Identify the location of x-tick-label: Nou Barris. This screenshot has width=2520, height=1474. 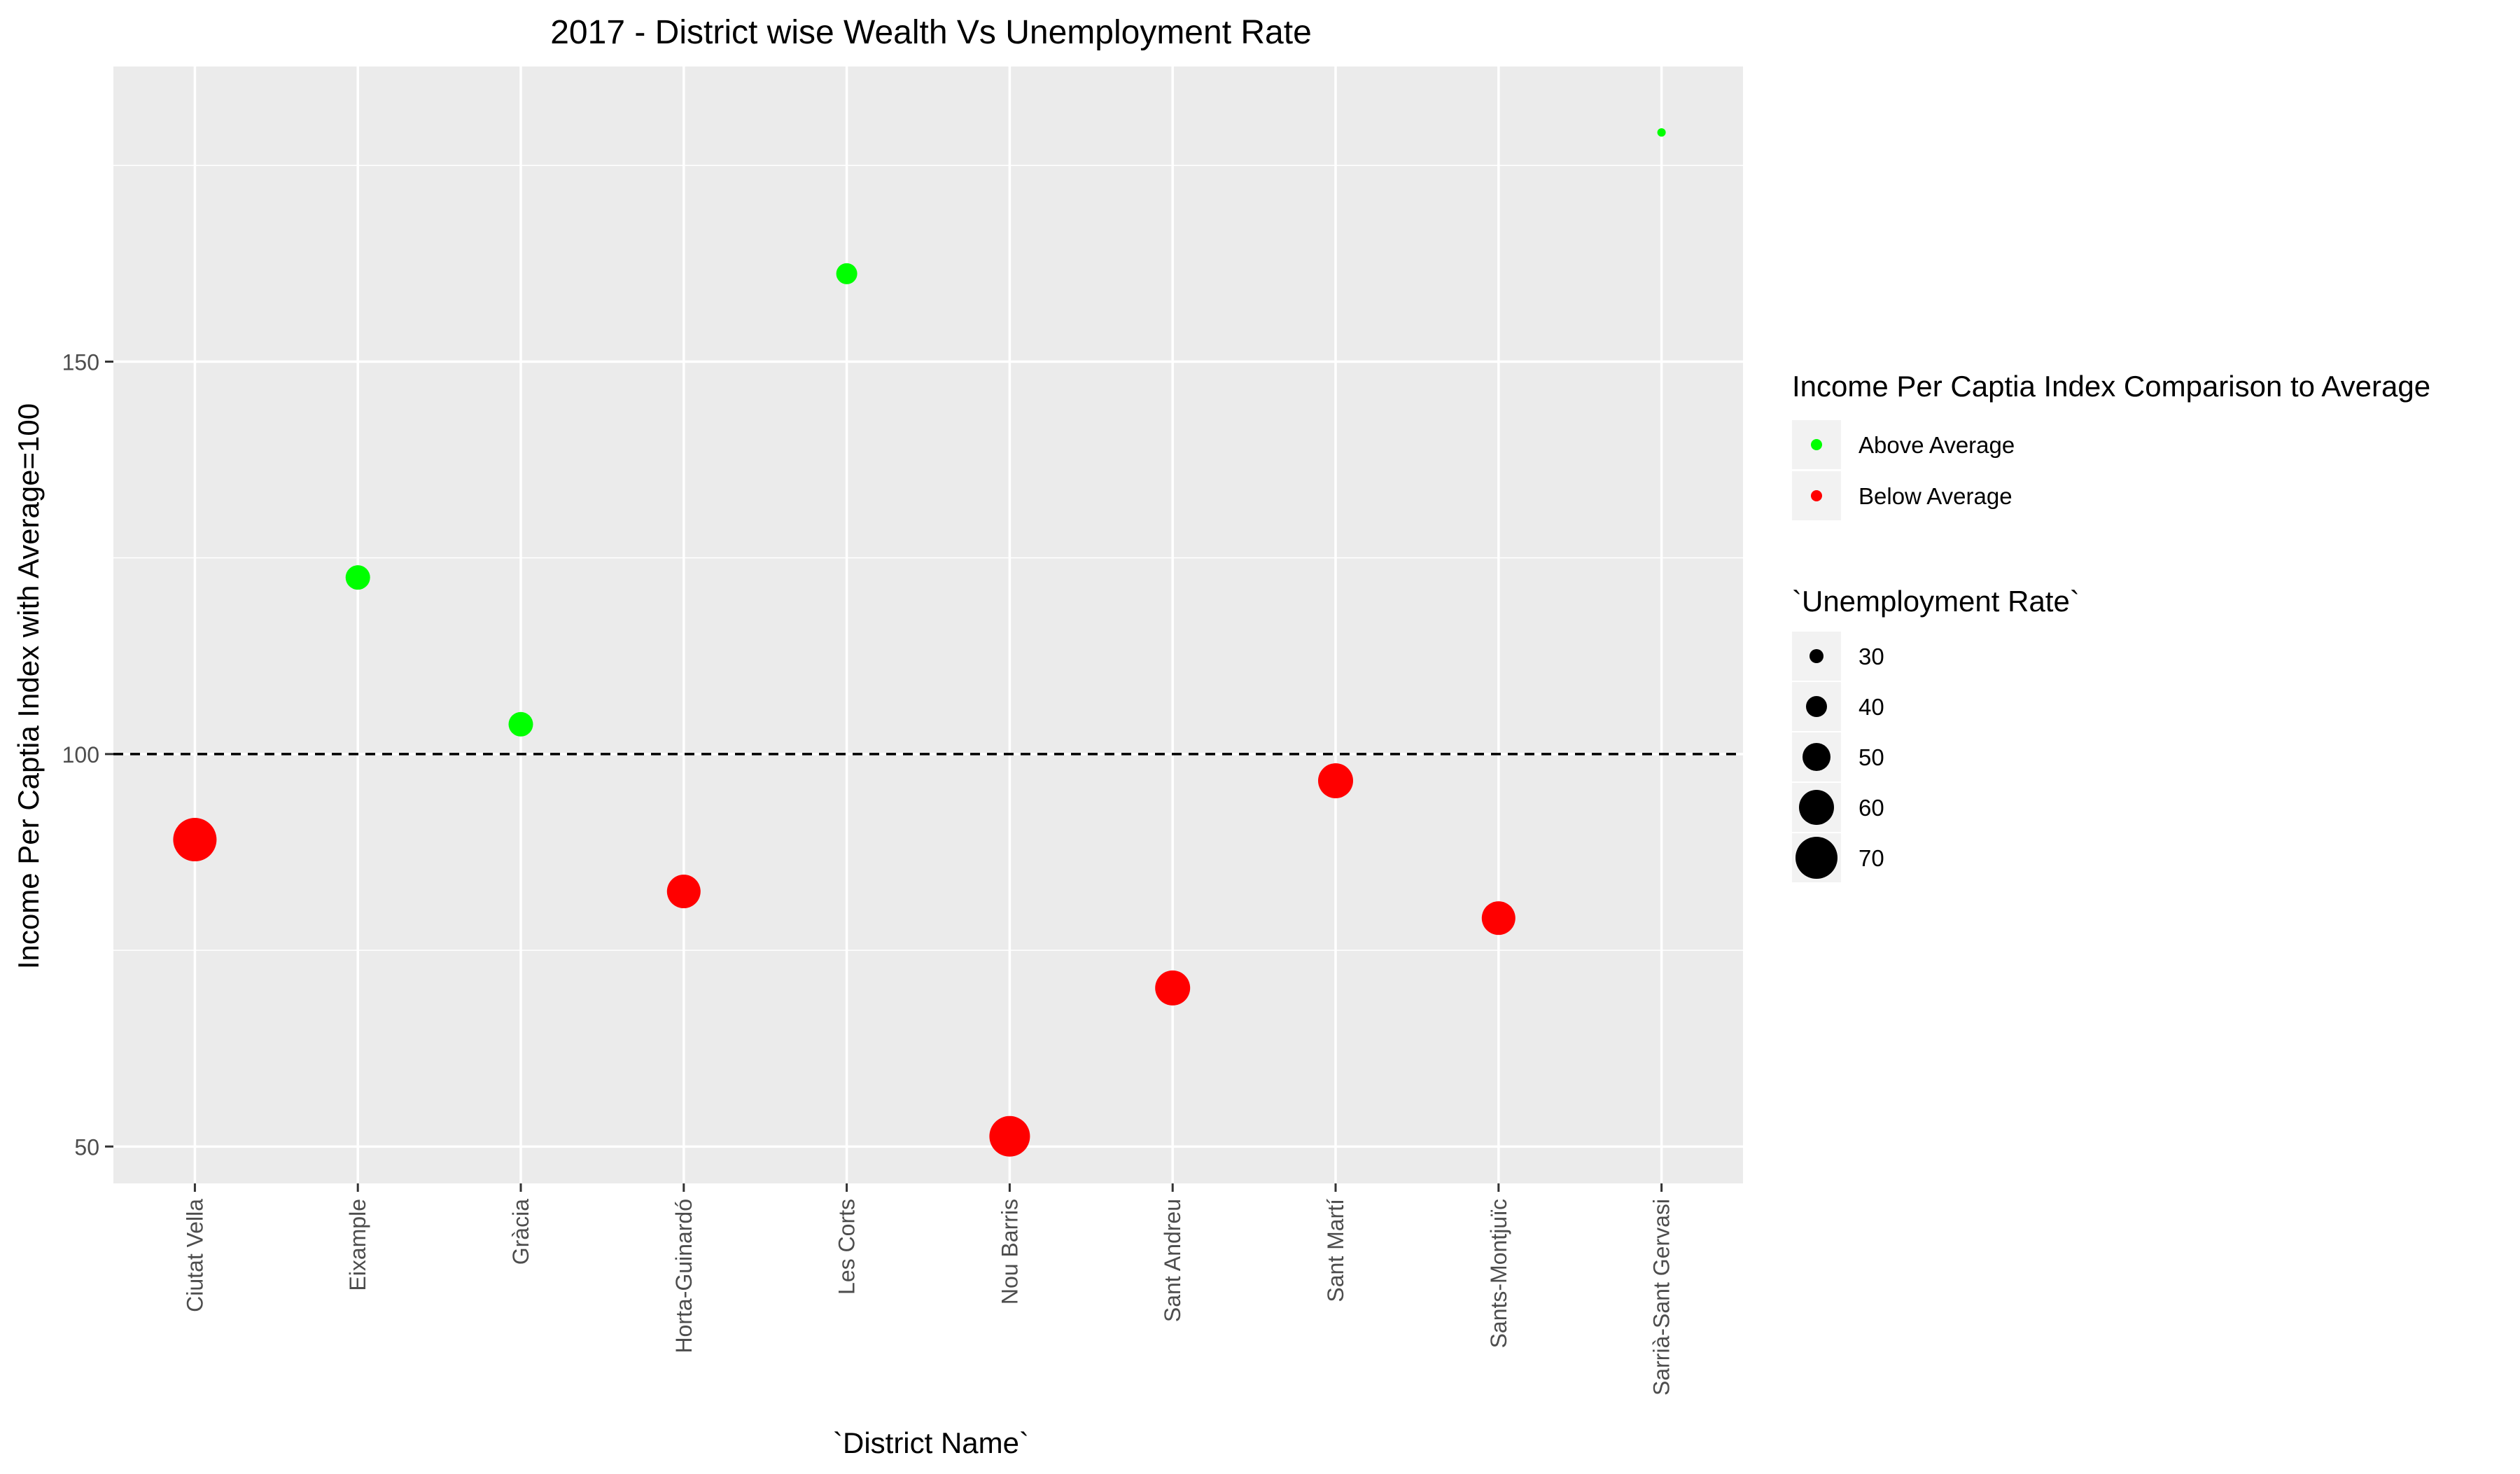
(1009, 1252).